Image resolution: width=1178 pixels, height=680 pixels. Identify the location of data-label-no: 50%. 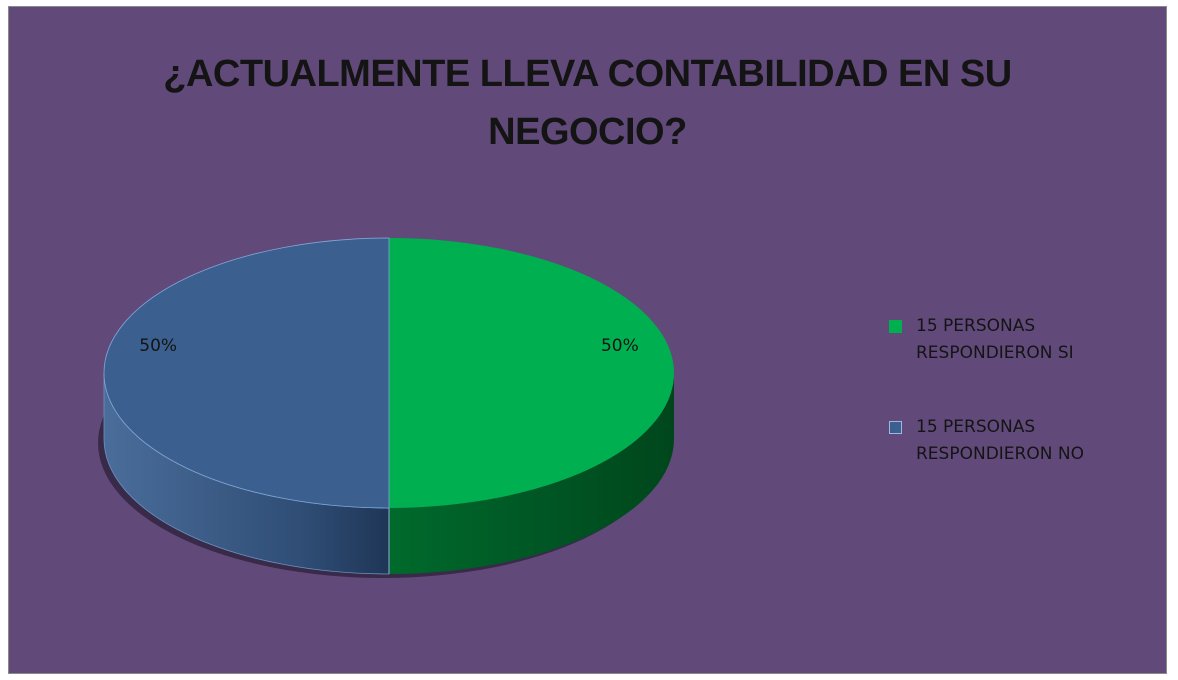
(158, 346).